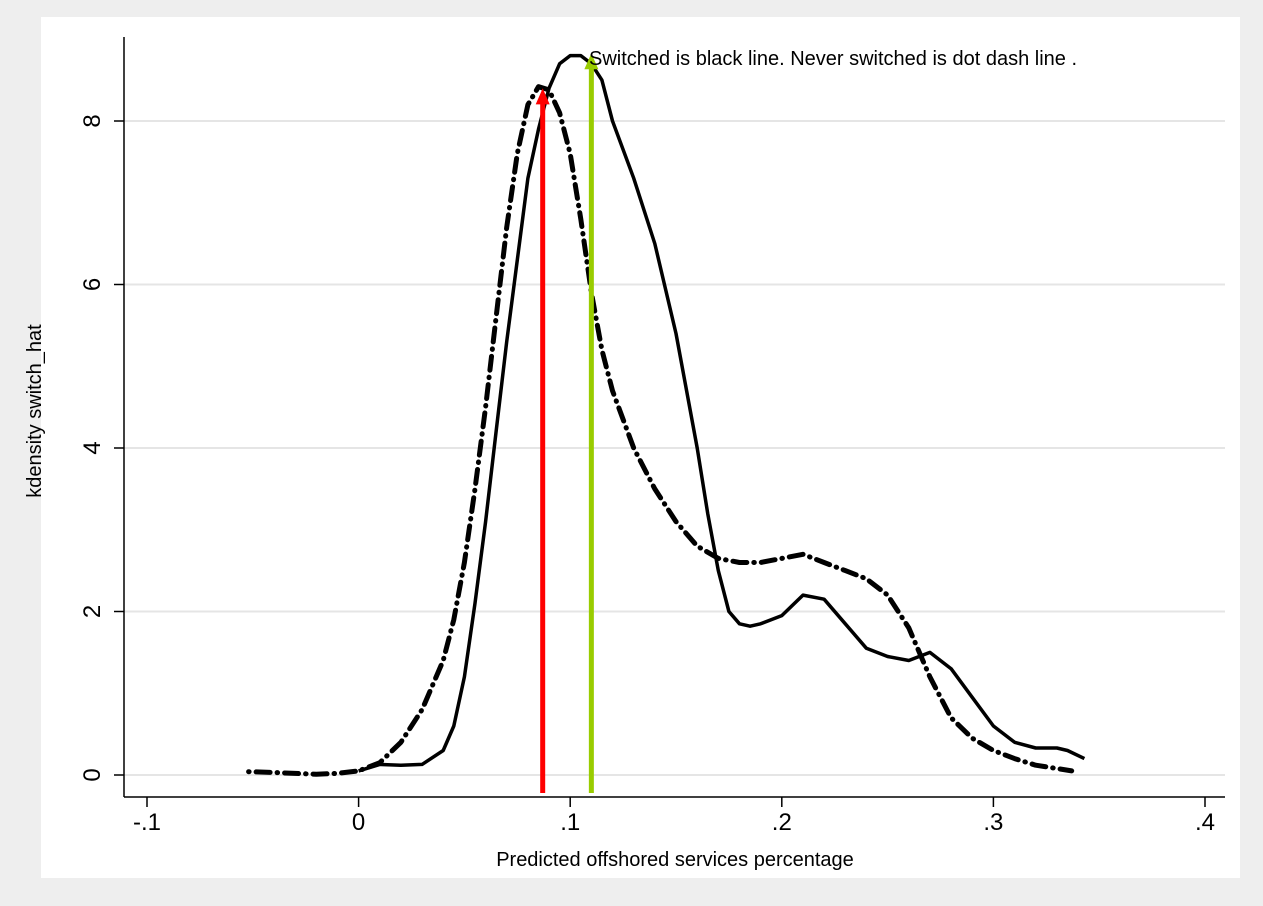  I want to click on x-tick-label-3: .2, so click(782, 822).